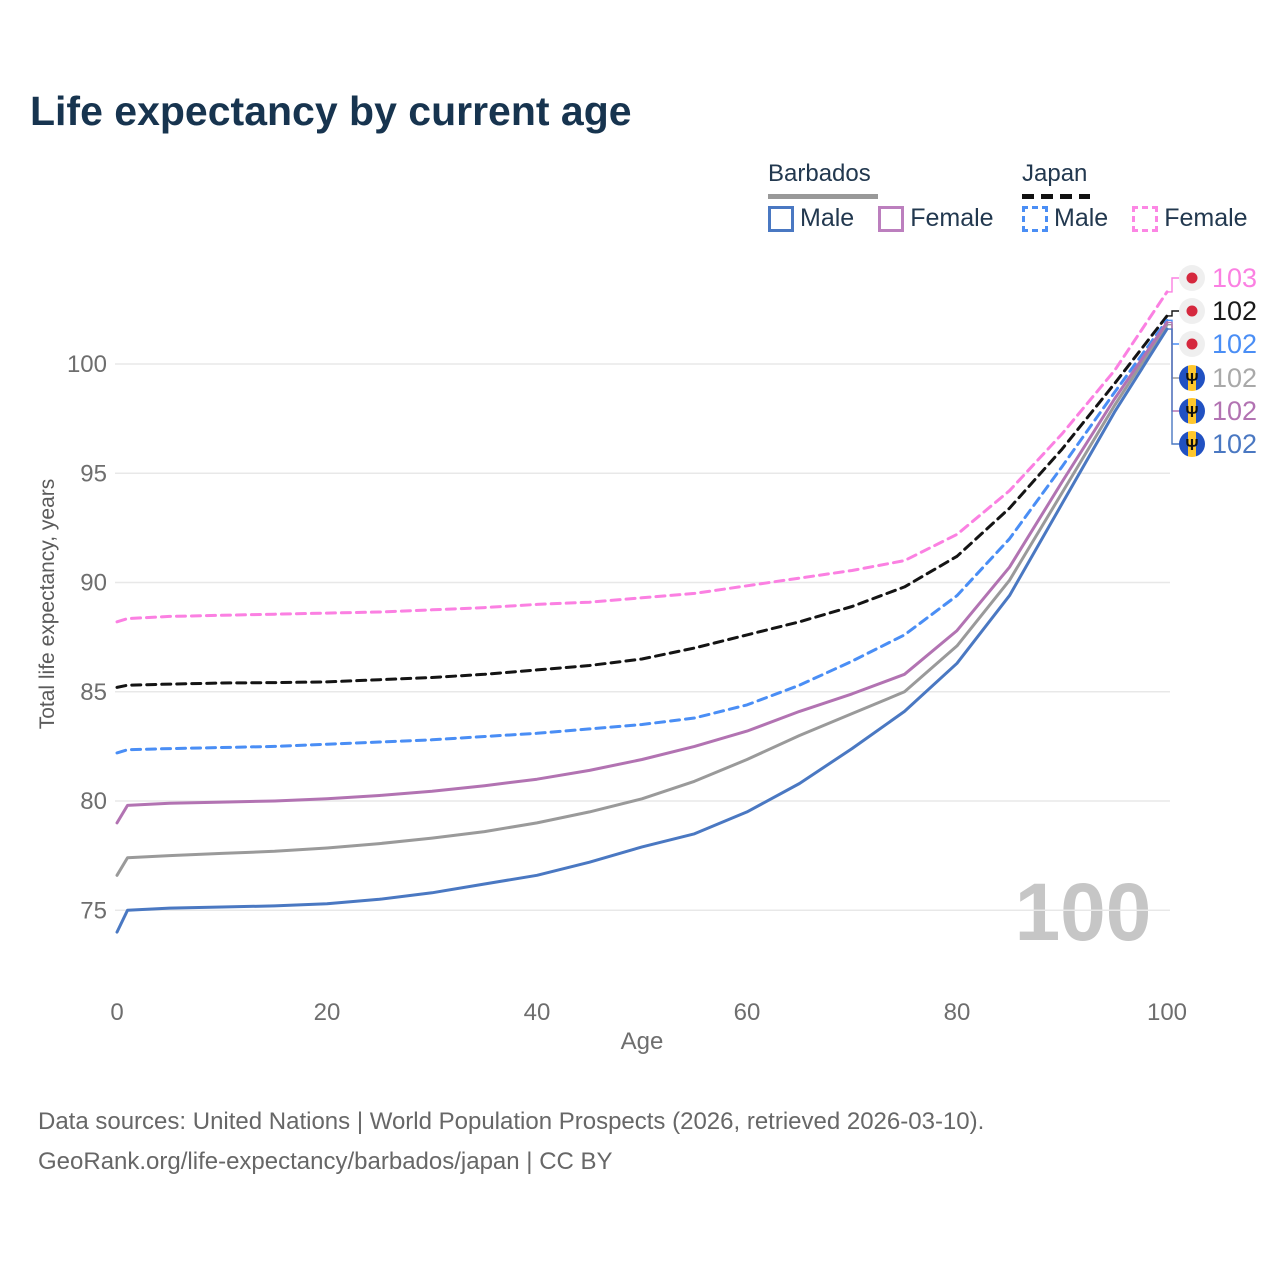 The image size is (1280, 1280). I want to click on page-title: Life expectancy by current age, so click(331, 111).